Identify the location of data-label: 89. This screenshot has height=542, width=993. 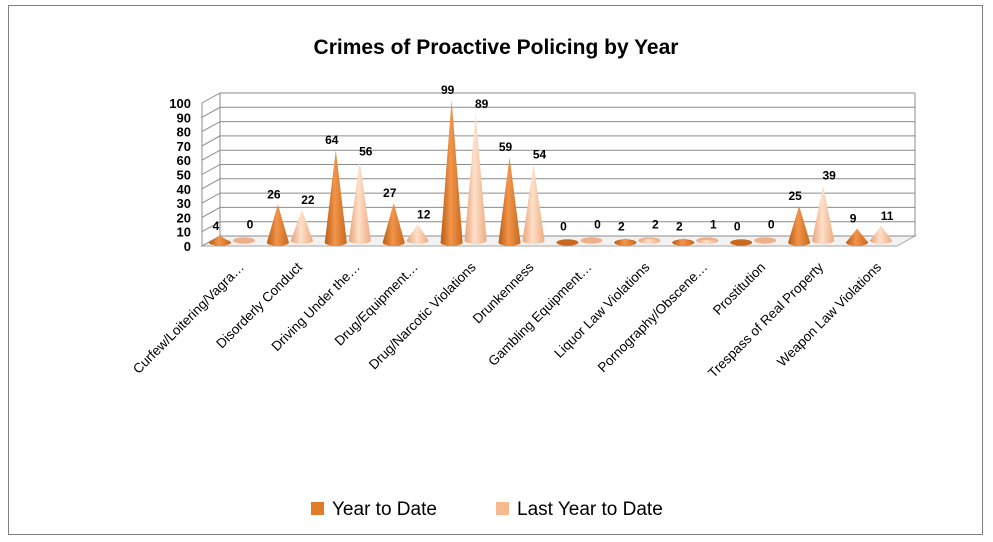
(482, 104).